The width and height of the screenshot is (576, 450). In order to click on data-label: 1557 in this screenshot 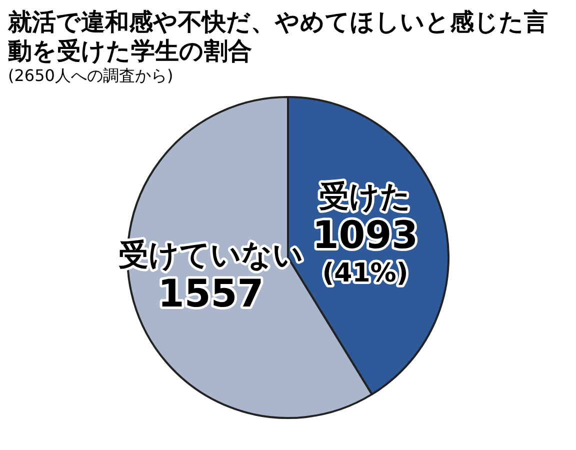, I will do `click(211, 294)`.